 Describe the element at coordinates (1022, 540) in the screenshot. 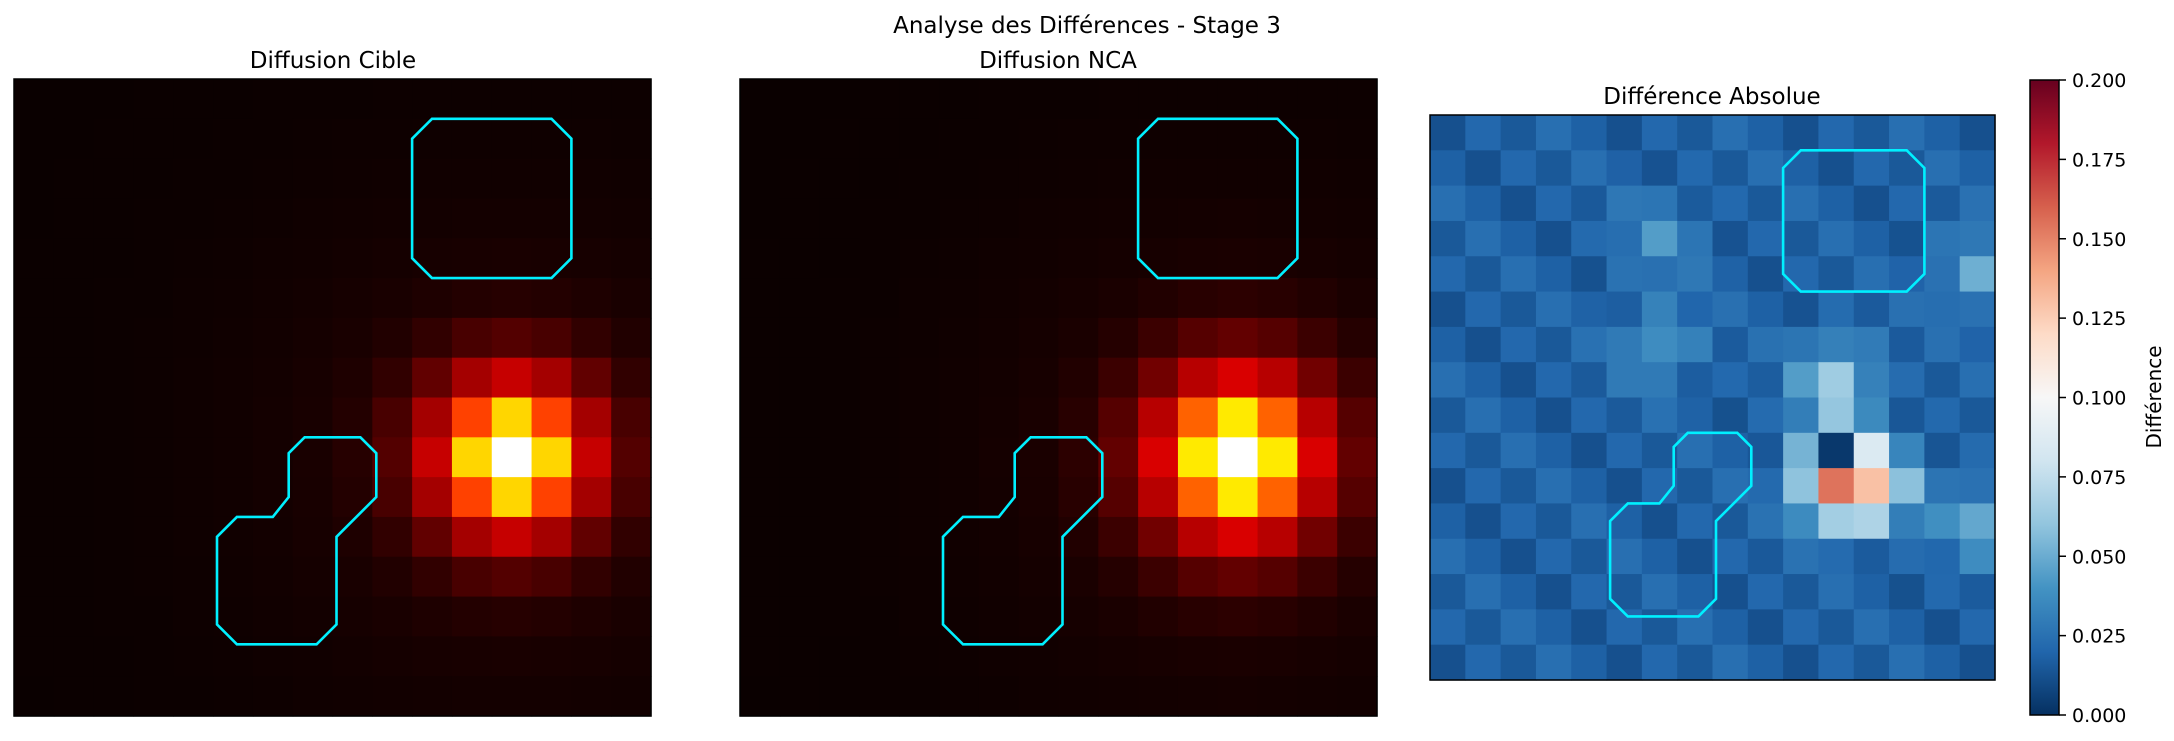

I see `obstacle-blob-outline` at that location.